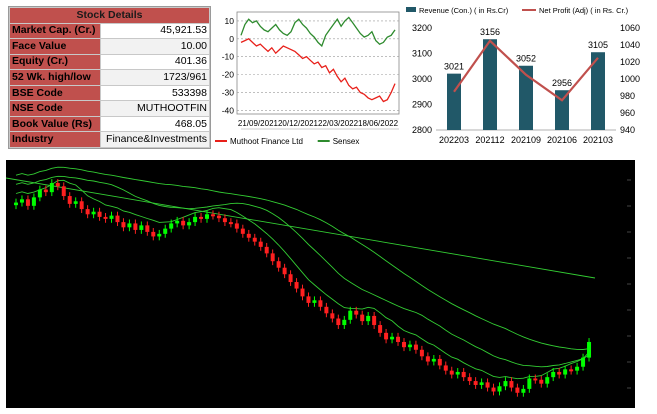 The image size is (657, 414). I want to click on x-tick-label: 202112, so click(489, 140).